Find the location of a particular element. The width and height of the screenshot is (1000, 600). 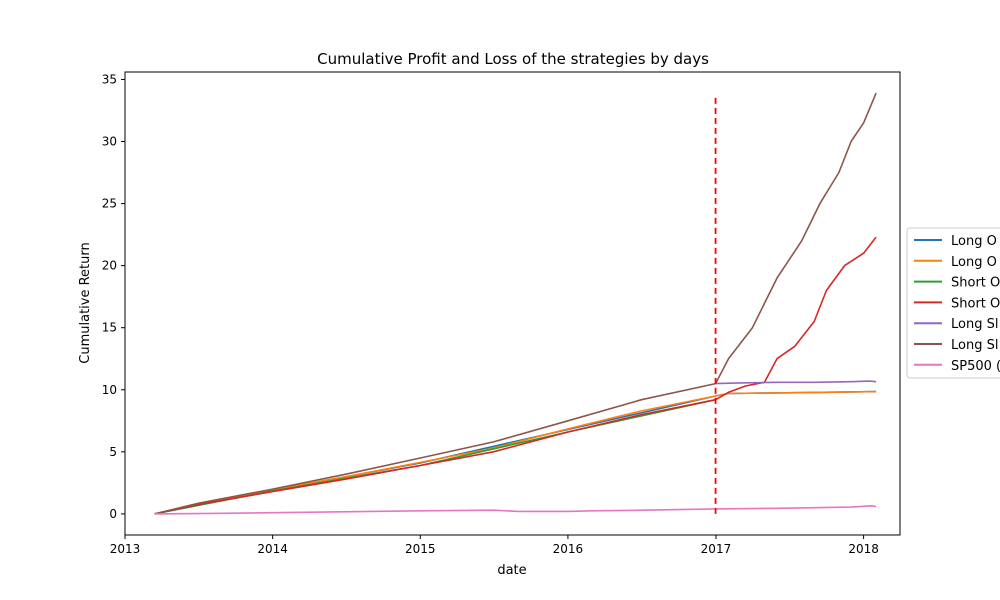

y-tick-label-25: 25 is located at coordinates (109, 204).